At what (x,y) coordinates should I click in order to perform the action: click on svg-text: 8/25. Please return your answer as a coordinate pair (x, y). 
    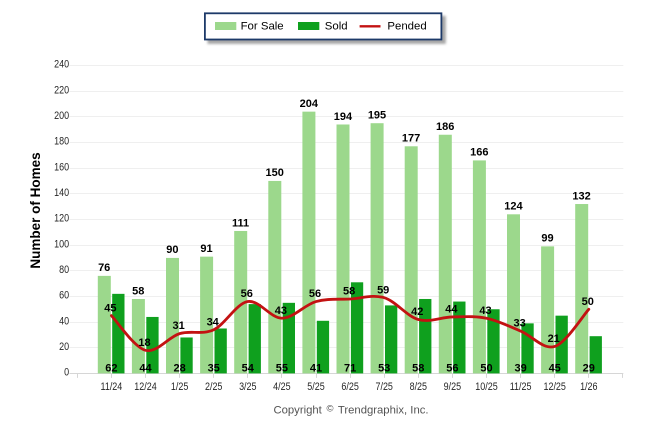
    Looking at the image, I should click on (419, 387).